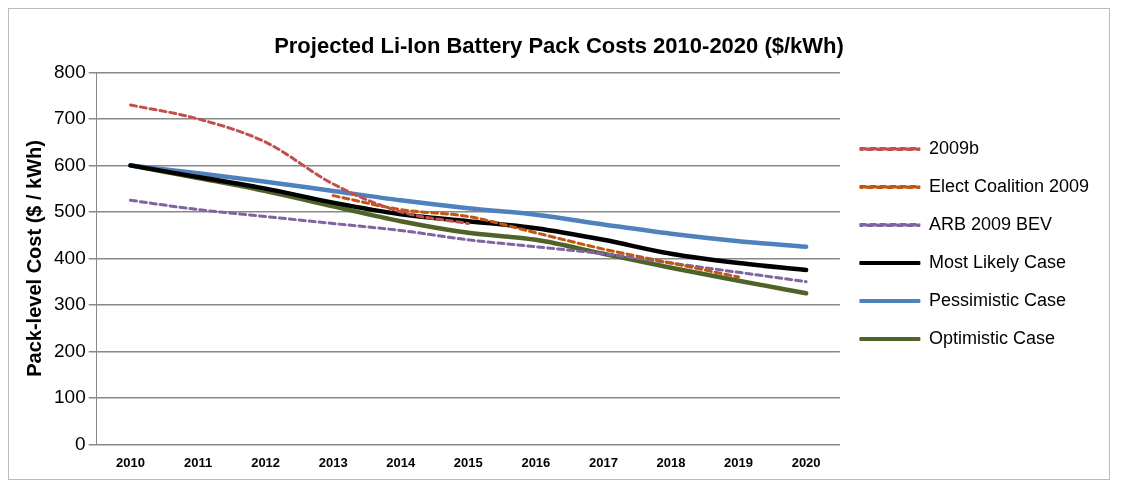  Describe the element at coordinates (70, 71) in the screenshot. I see `y-tick-label: 800` at that location.